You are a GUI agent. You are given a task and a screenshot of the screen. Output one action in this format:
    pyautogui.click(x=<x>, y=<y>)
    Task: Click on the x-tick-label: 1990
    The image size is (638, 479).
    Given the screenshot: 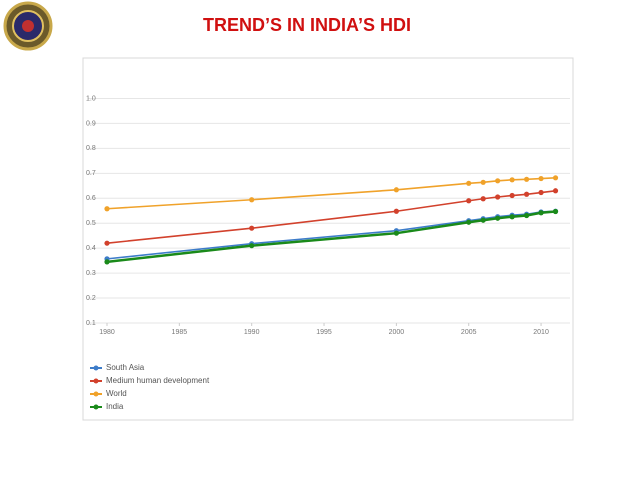 What is the action you would take?
    pyautogui.click(x=252, y=332)
    